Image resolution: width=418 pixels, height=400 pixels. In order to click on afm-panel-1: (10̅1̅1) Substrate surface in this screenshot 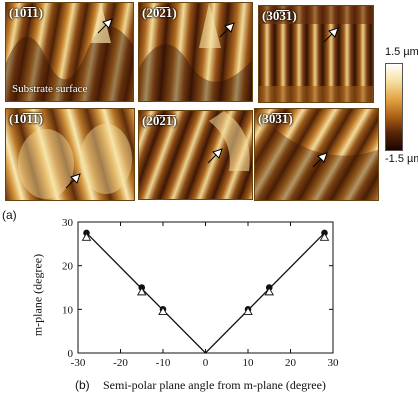, I will do `click(69, 52)`.